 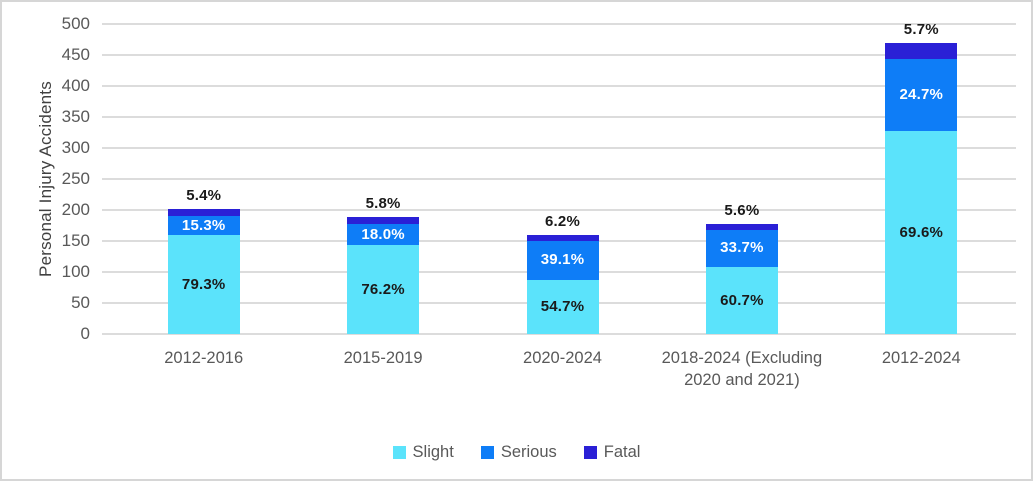 I want to click on y-tick-label: 350, so click(x=75, y=116).